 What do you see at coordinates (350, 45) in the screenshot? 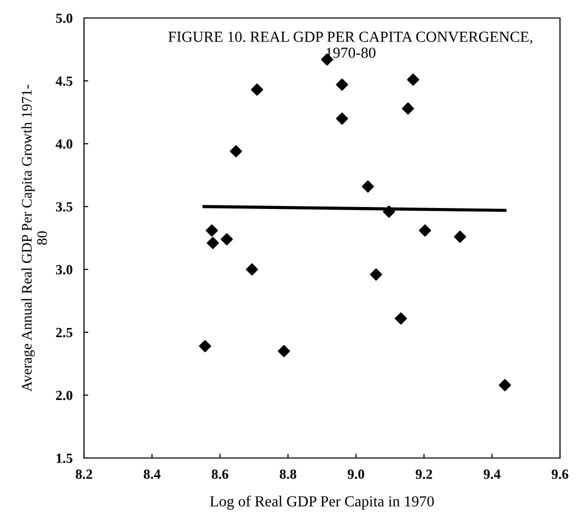
I see `text: FIGURE 10. REAL GDP PER CAPITA CONVERGENCE, 1970-80` at bounding box center [350, 45].